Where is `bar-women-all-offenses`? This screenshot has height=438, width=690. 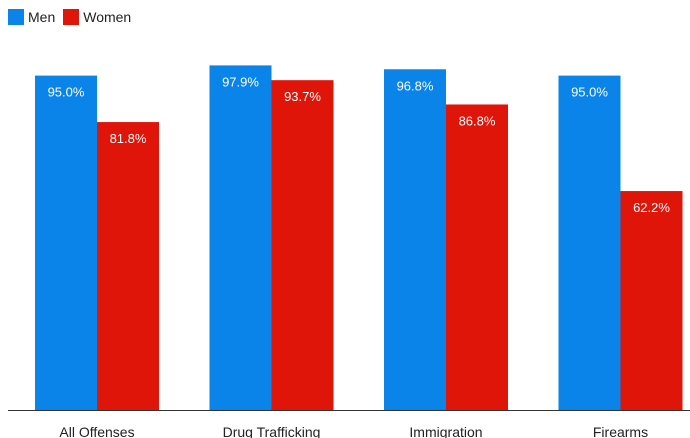
bar-women-all-offenses is located at coordinates (128, 266).